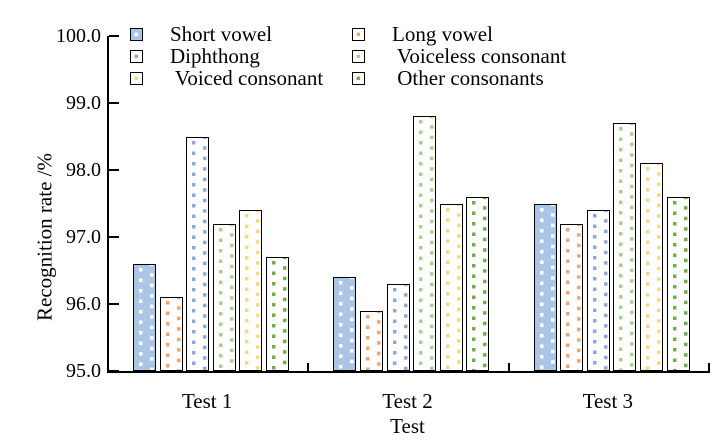 The width and height of the screenshot is (727, 447). I want to click on legend-item: Voiced consonant, so click(241, 78).